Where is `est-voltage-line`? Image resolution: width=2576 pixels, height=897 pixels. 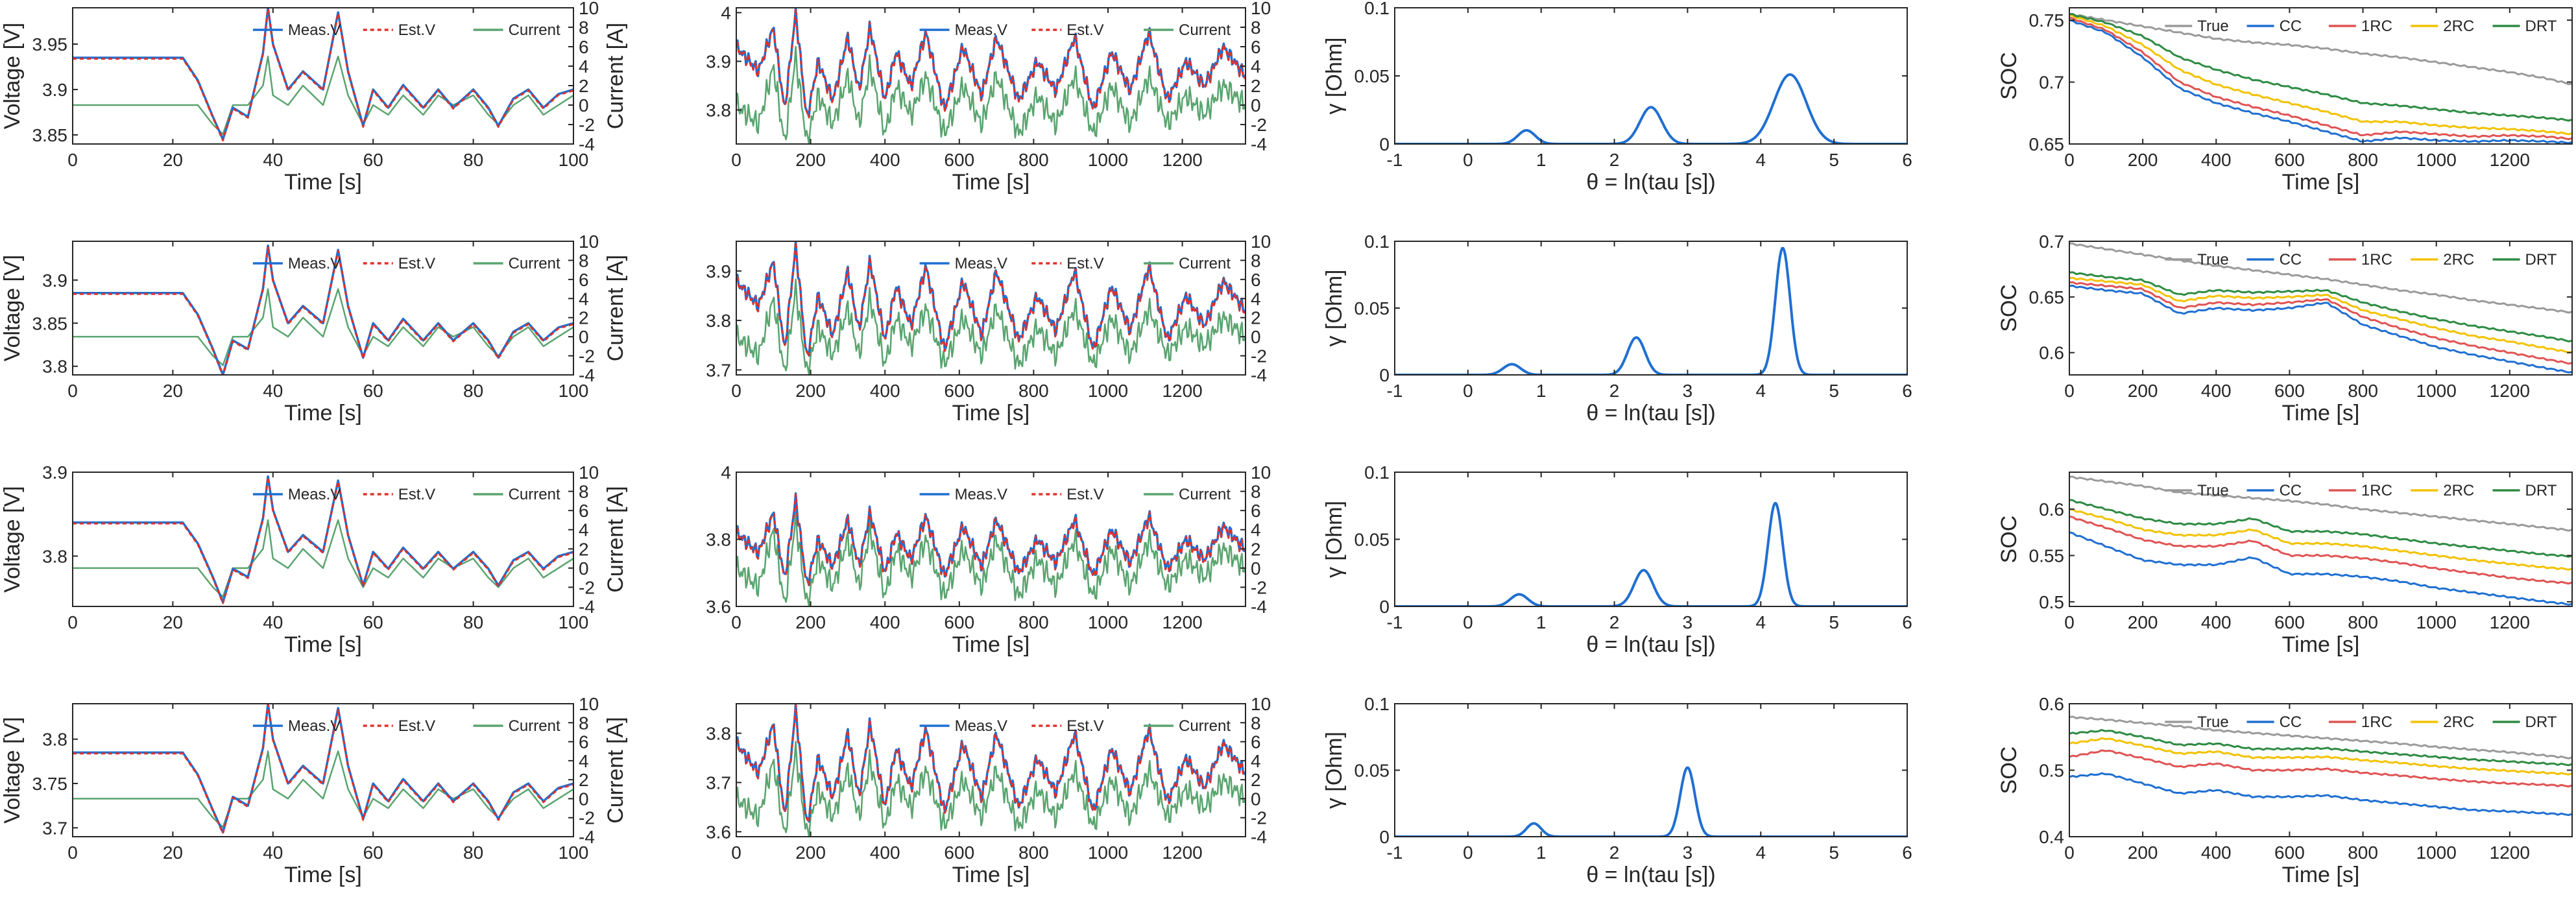
est-voltage-line is located at coordinates (991, 63).